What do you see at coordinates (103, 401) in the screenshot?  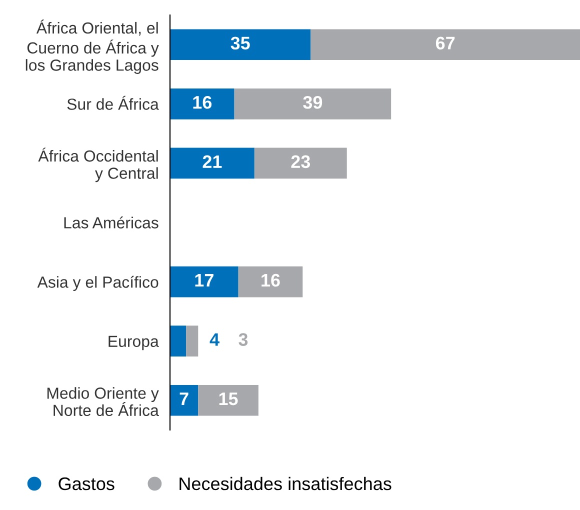 I see `y-tick-label: Medio Oriente y Norte de África` at bounding box center [103, 401].